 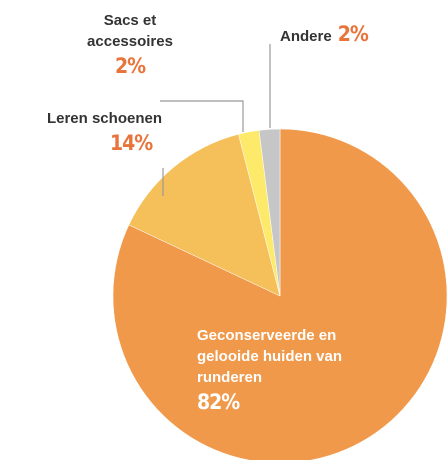 I want to click on leader-line, so click(x=202, y=116).